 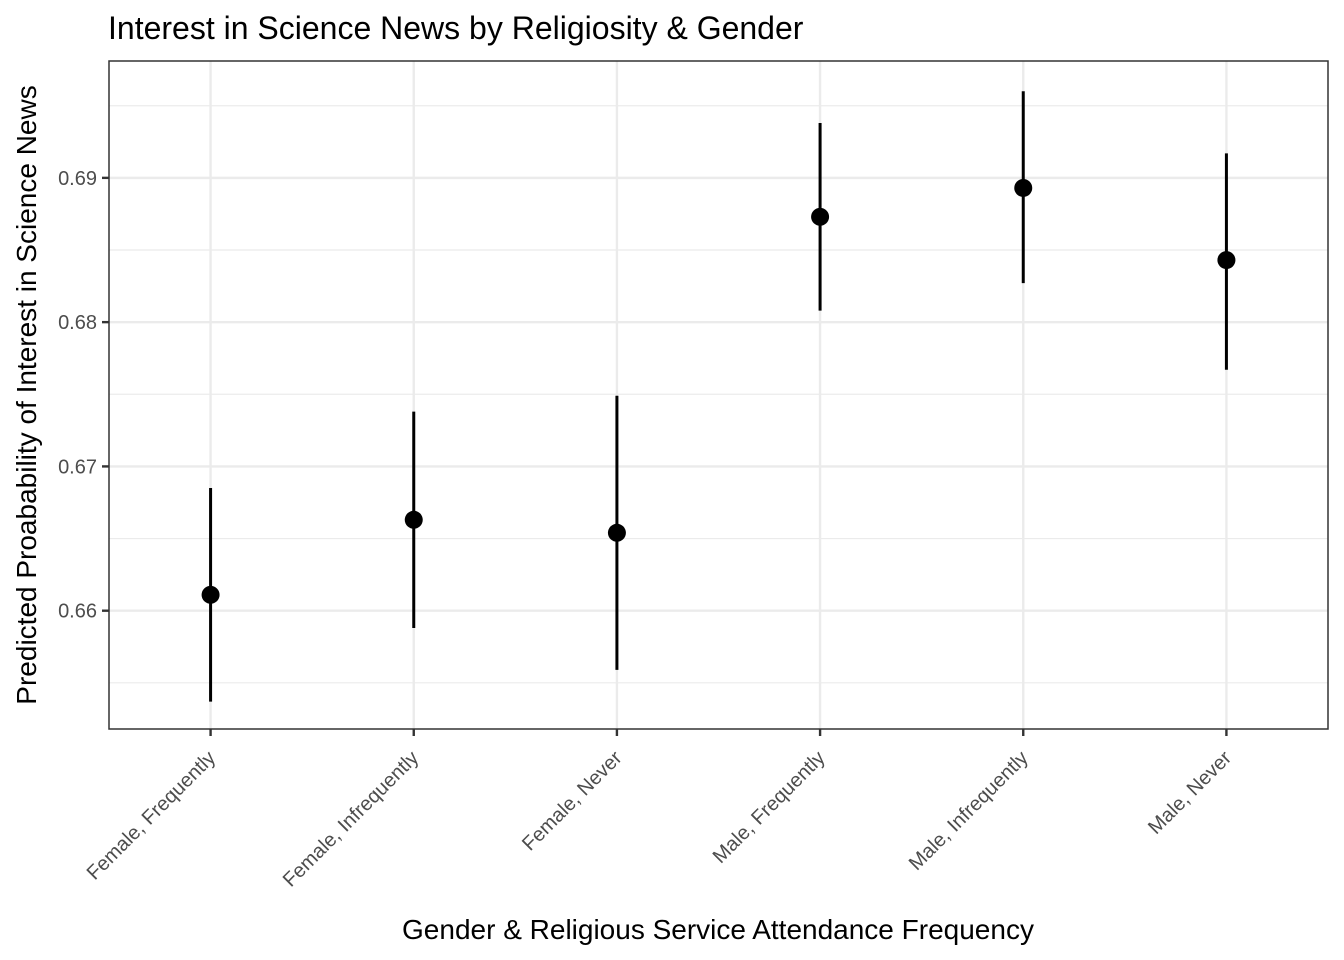 I want to click on y-tick-label: 0.68, so click(x=77, y=323).